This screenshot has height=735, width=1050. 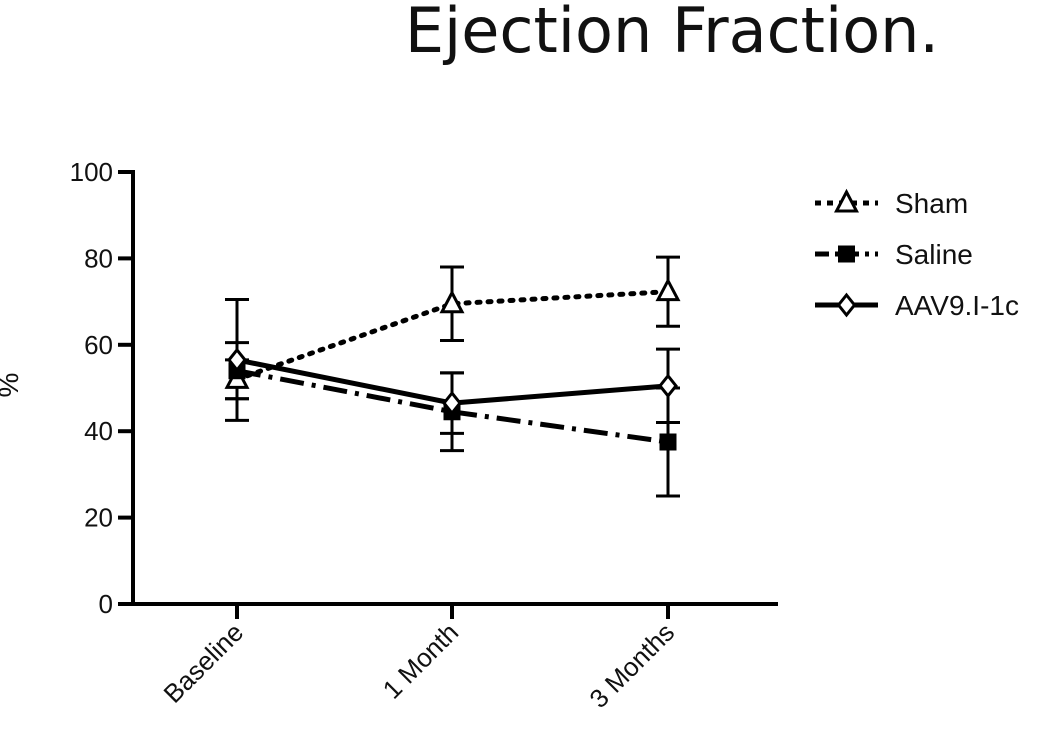 I want to click on legend-item-saline: Saline, so click(x=894, y=254).